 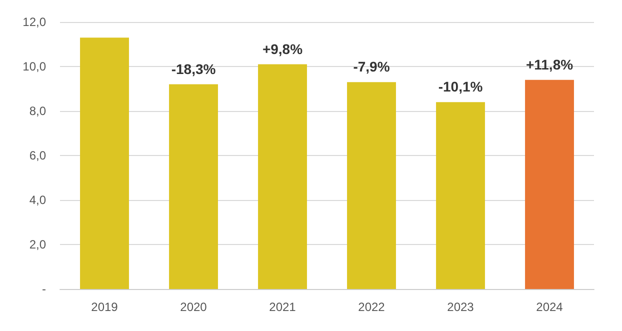 I want to click on x-tick-label: 2022, so click(x=372, y=307).